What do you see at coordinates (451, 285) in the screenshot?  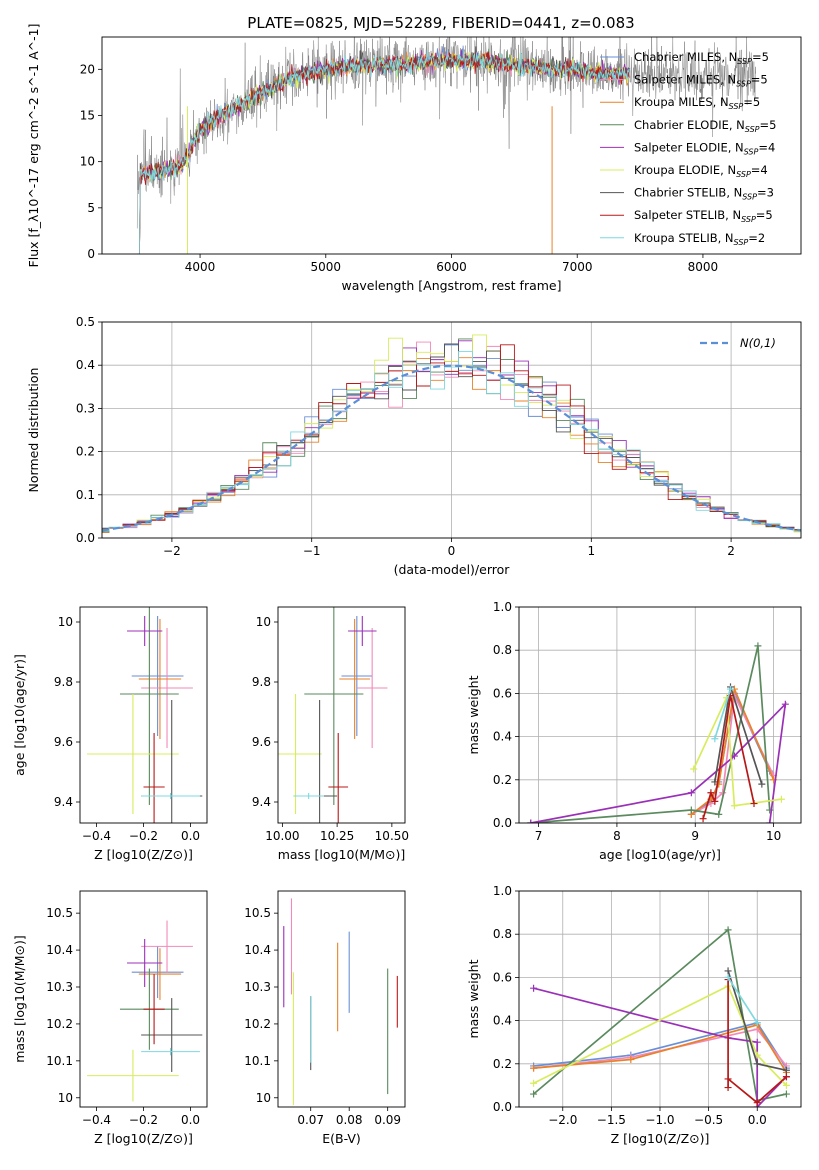 I see `x-axis-label: wavelength [Angstrom, rest frame]` at bounding box center [451, 285].